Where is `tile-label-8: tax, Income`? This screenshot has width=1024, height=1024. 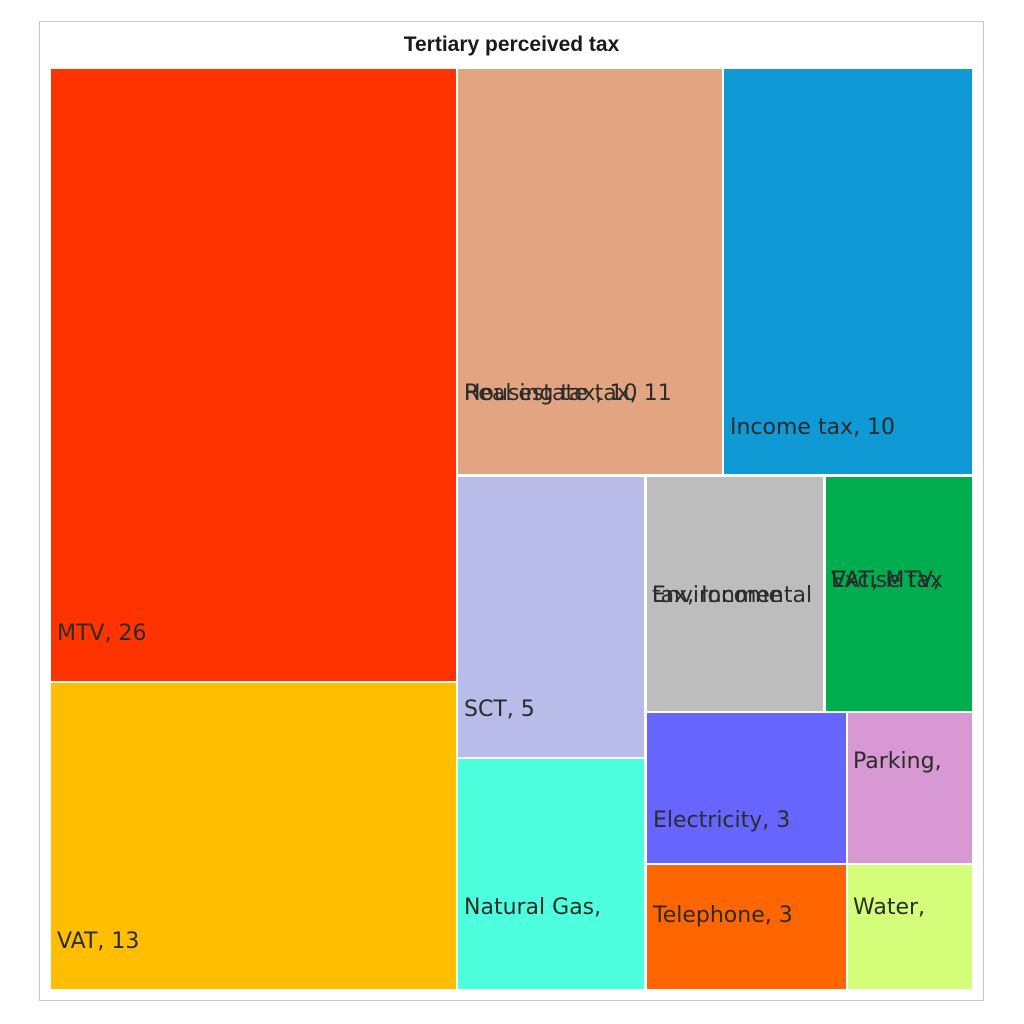 tile-label-8: tax, Income is located at coordinates (717, 595).